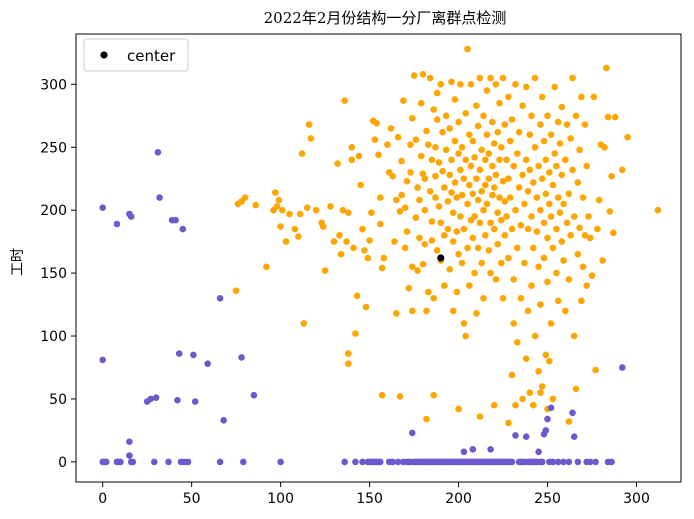  What do you see at coordinates (53, 337) in the screenshot?
I see `y-tick-label-100: 100` at bounding box center [53, 337].